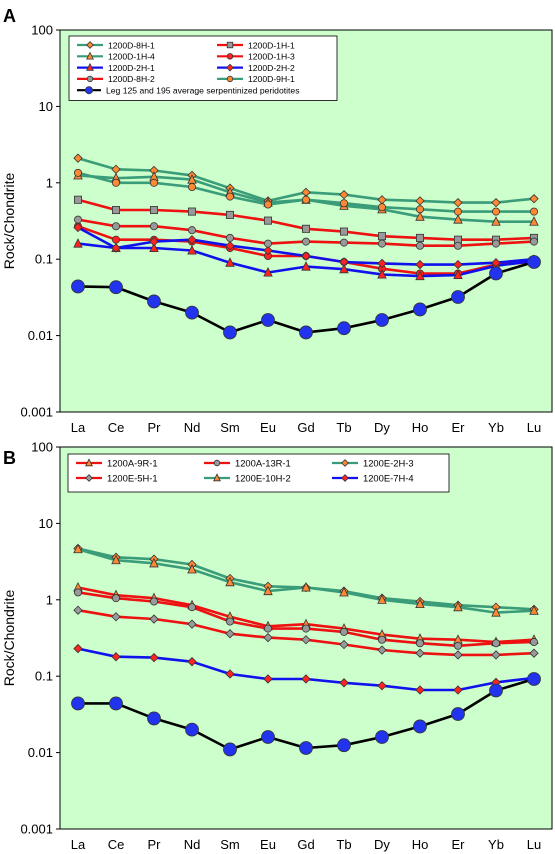  I want to click on panel-a-point-1200d-2h-2-nd, so click(192, 240).